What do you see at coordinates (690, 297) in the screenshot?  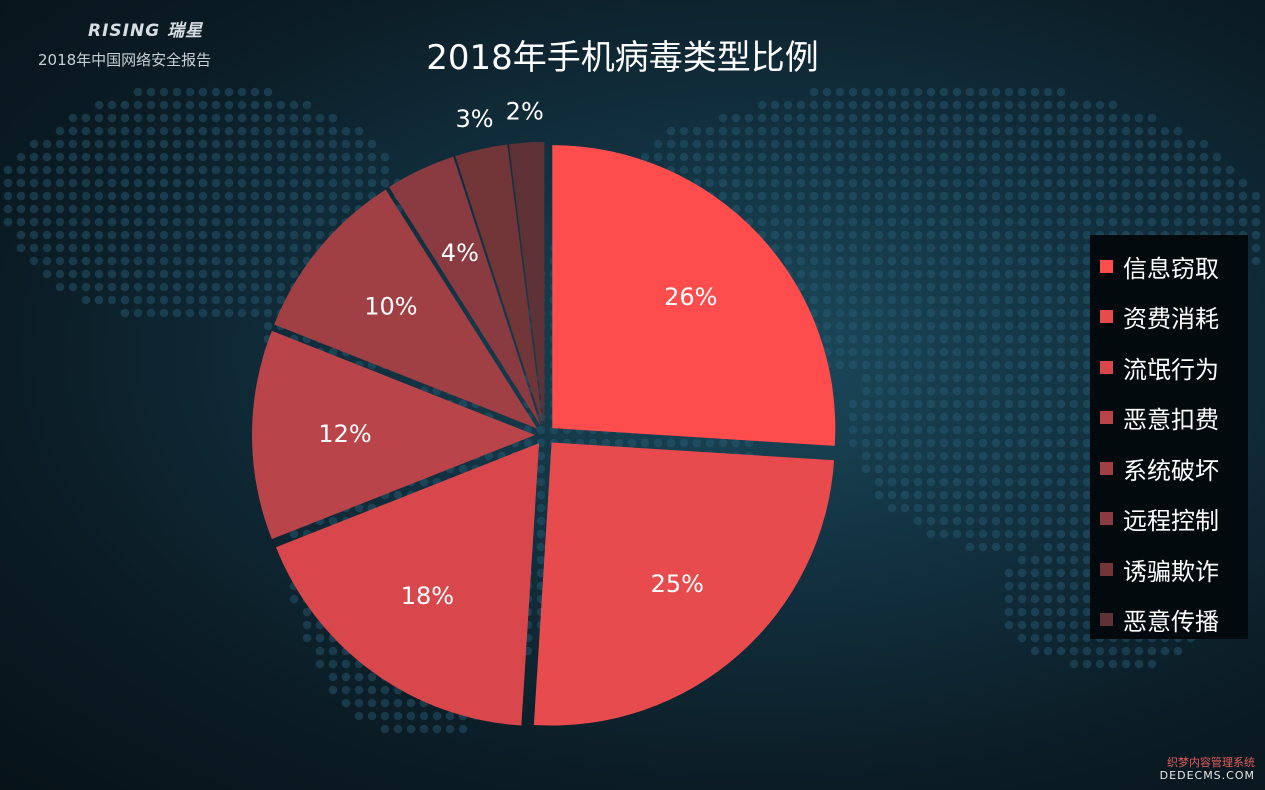 I see `pie-label-1: 26%` at bounding box center [690, 297].